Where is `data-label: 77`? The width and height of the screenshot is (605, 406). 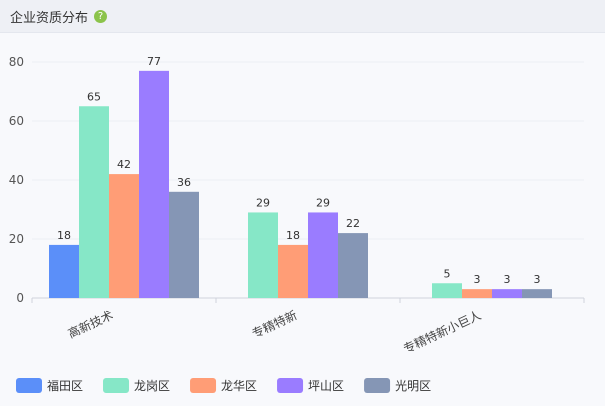 data-label: 77 is located at coordinates (154, 61).